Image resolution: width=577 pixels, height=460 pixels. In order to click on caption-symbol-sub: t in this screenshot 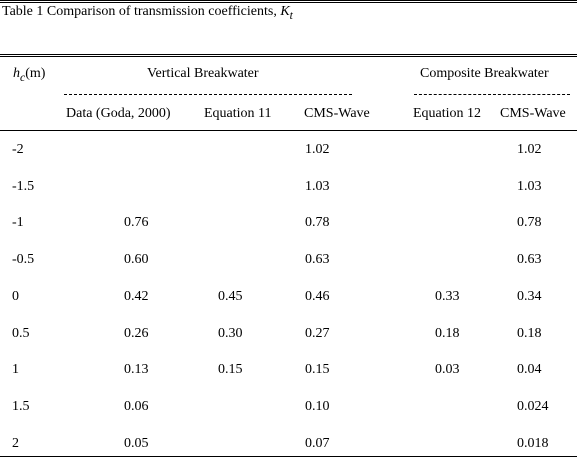, I will do `click(291, 15)`.